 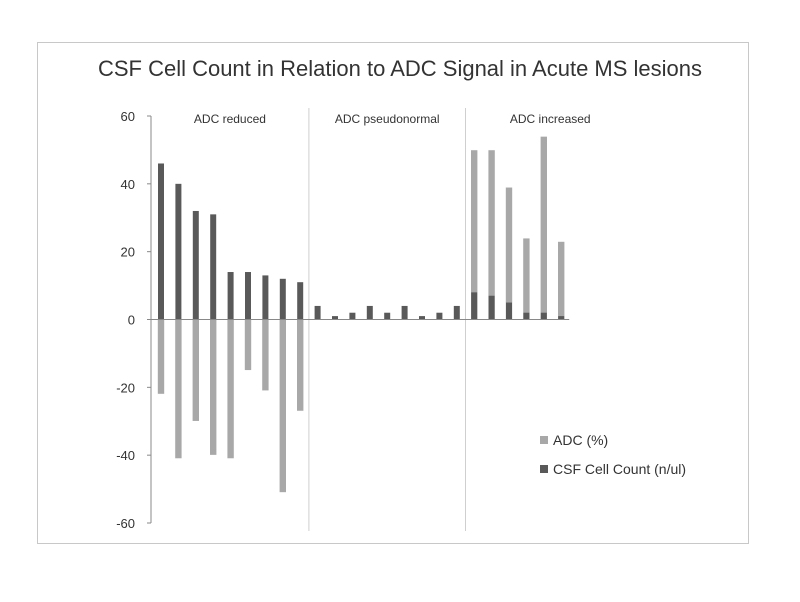 What do you see at coordinates (125, 387) in the screenshot?
I see `y-tick-label: -20` at bounding box center [125, 387].